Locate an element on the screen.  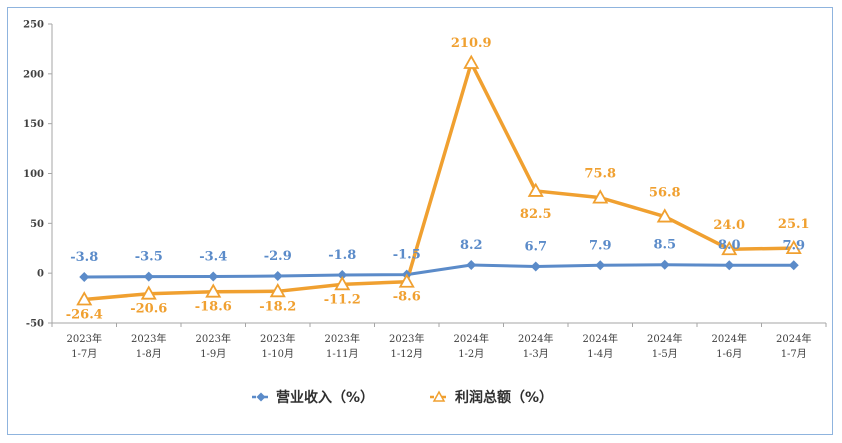
revenue-data-label: 6.7 is located at coordinates (535, 246).